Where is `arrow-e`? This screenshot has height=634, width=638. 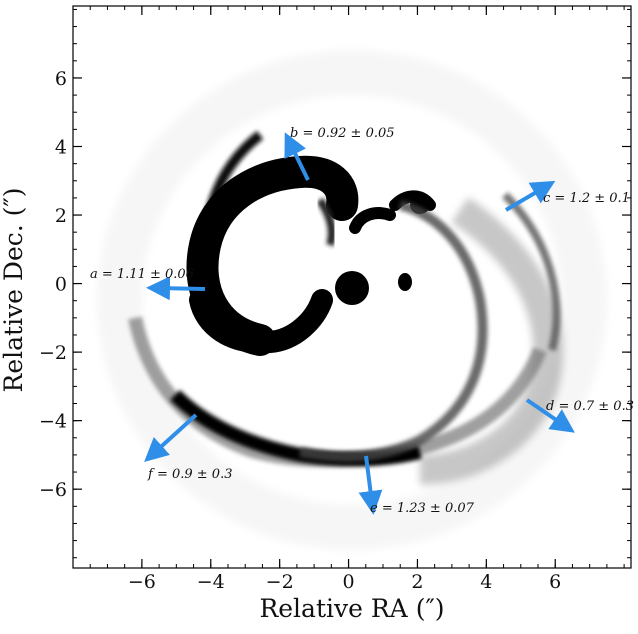 arrow-e is located at coordinates (370, 485).